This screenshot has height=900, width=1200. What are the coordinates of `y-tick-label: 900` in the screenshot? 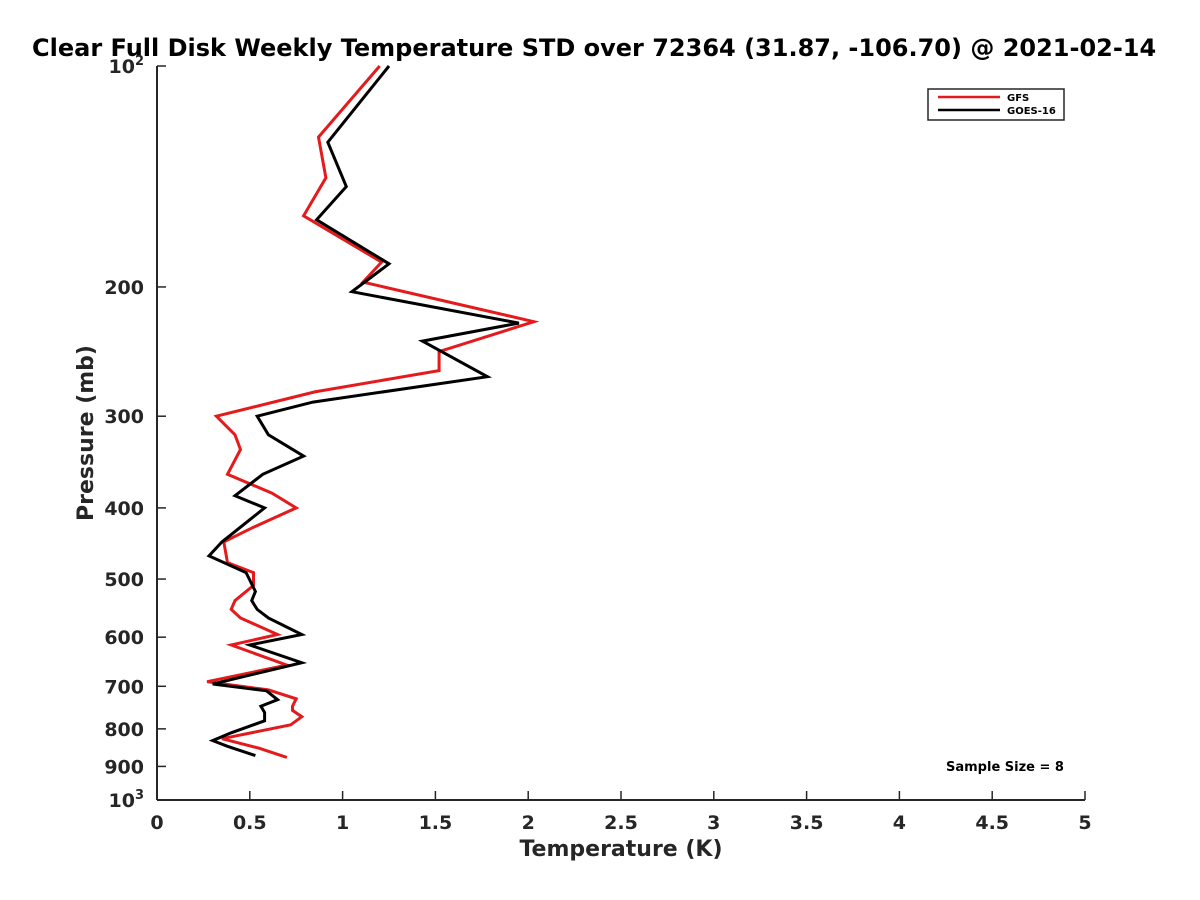 It's located at (124, 767).